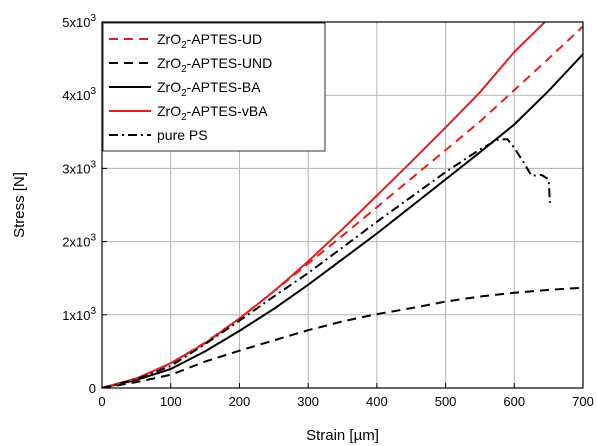 Image resolution: width=597 pixels, height=446 pixels. I want to click on legend-label: ZrO2-APTES-vBA, so click(212, 113).